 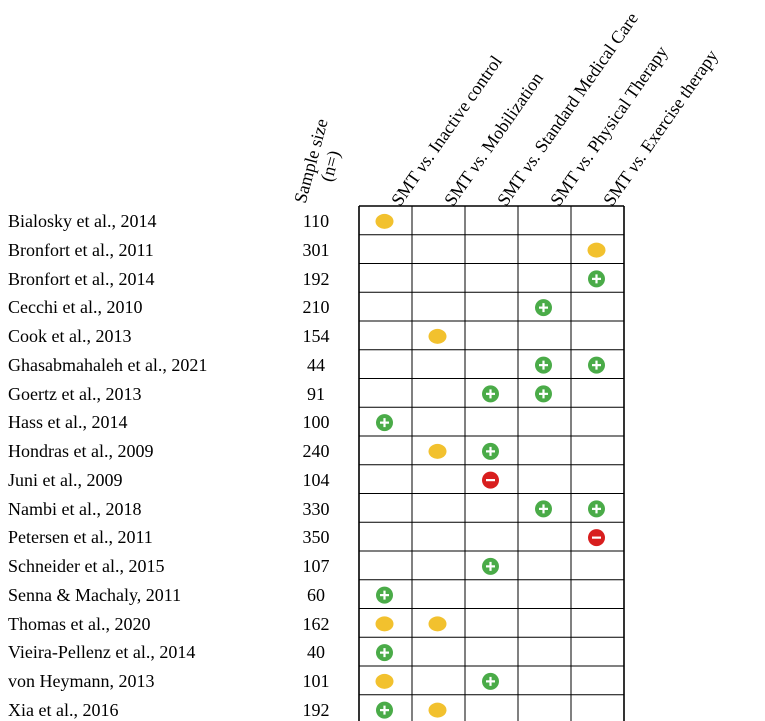 I want to click on study-label: von Heymann, 2013, so click(x=81, y=681).